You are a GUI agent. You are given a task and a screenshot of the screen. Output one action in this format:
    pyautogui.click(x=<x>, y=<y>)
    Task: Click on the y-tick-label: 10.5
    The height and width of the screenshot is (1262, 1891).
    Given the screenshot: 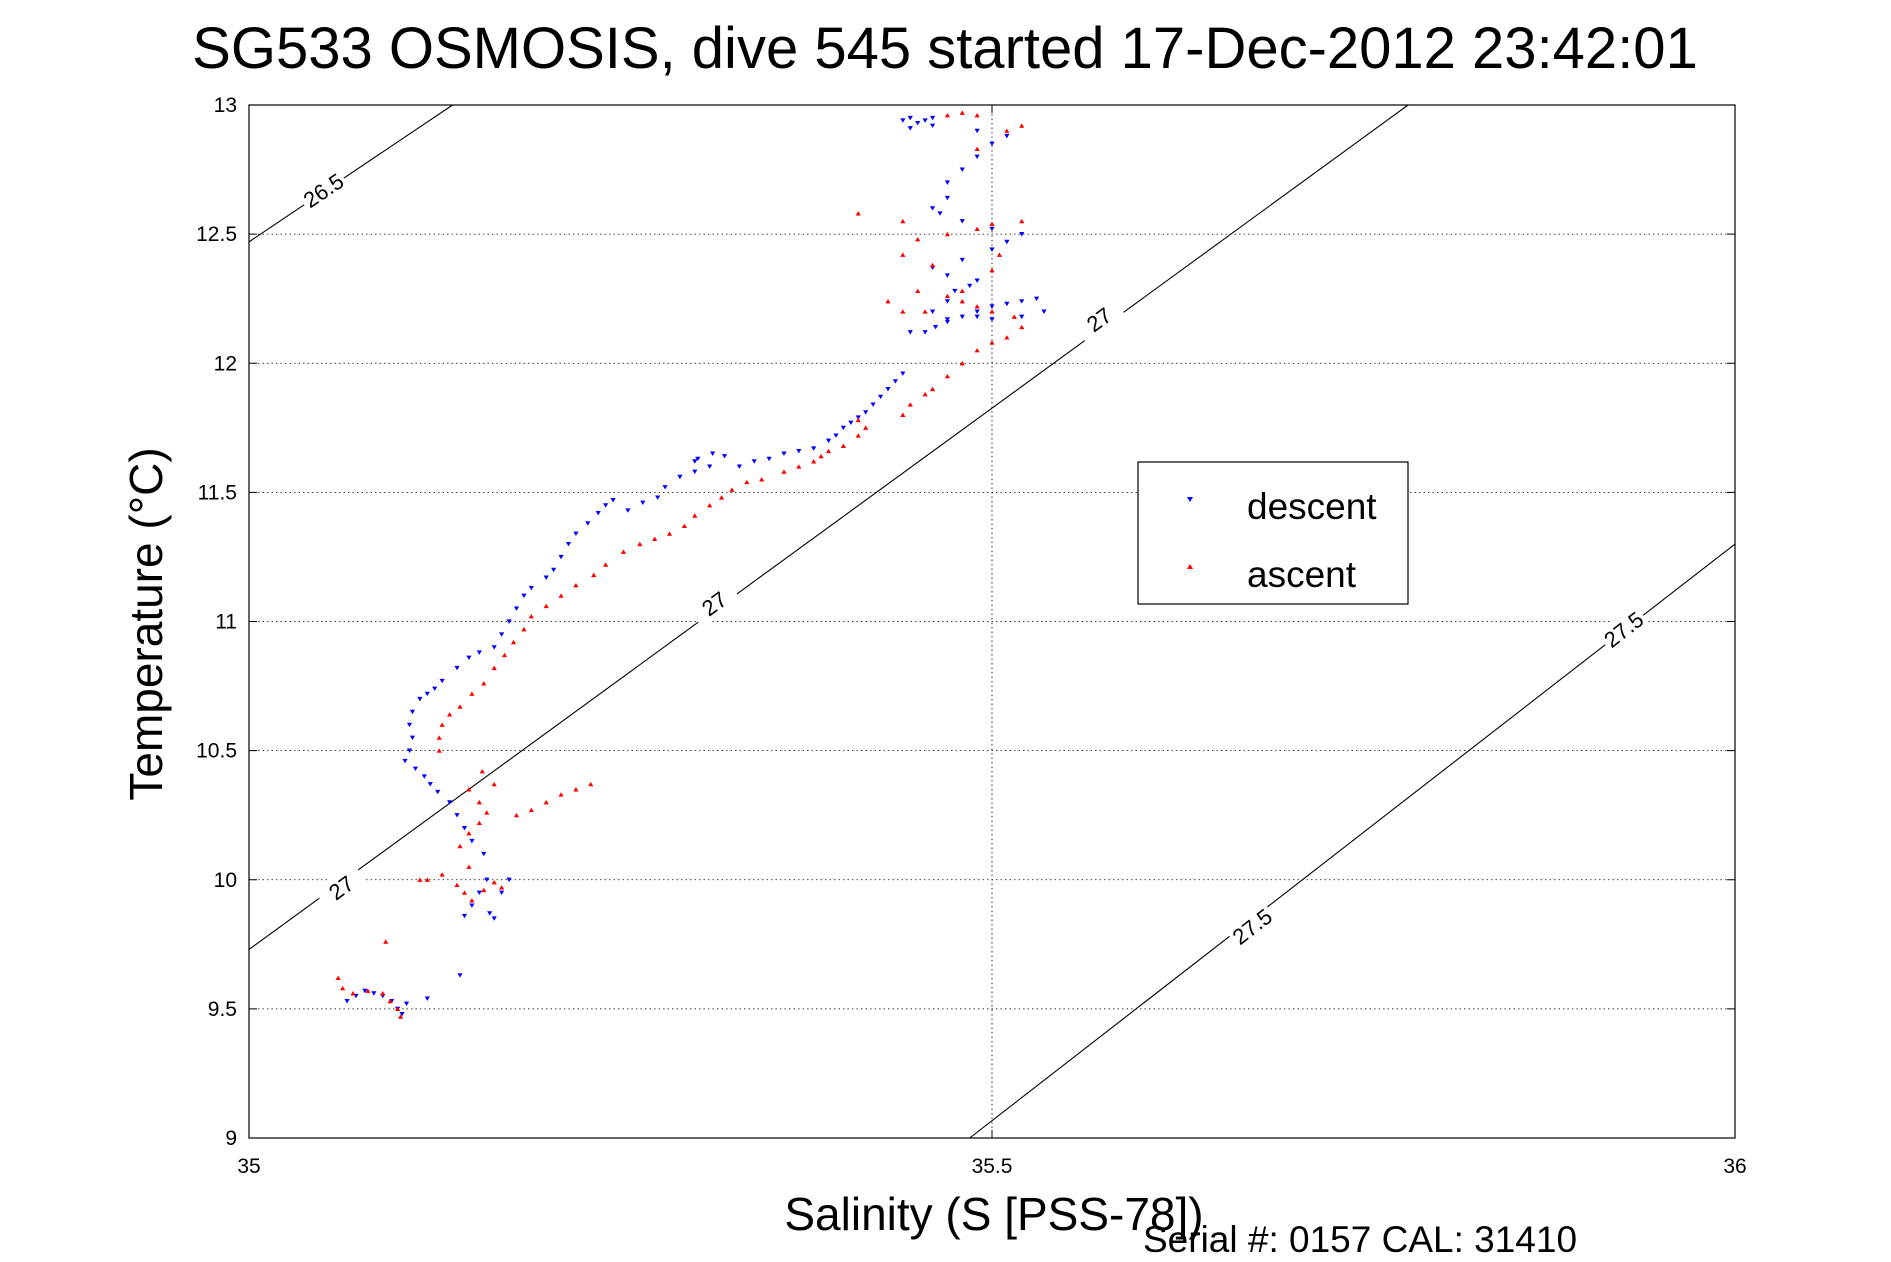 What is the action you would take?
    pyautogui.click(x=216, y=751)
    